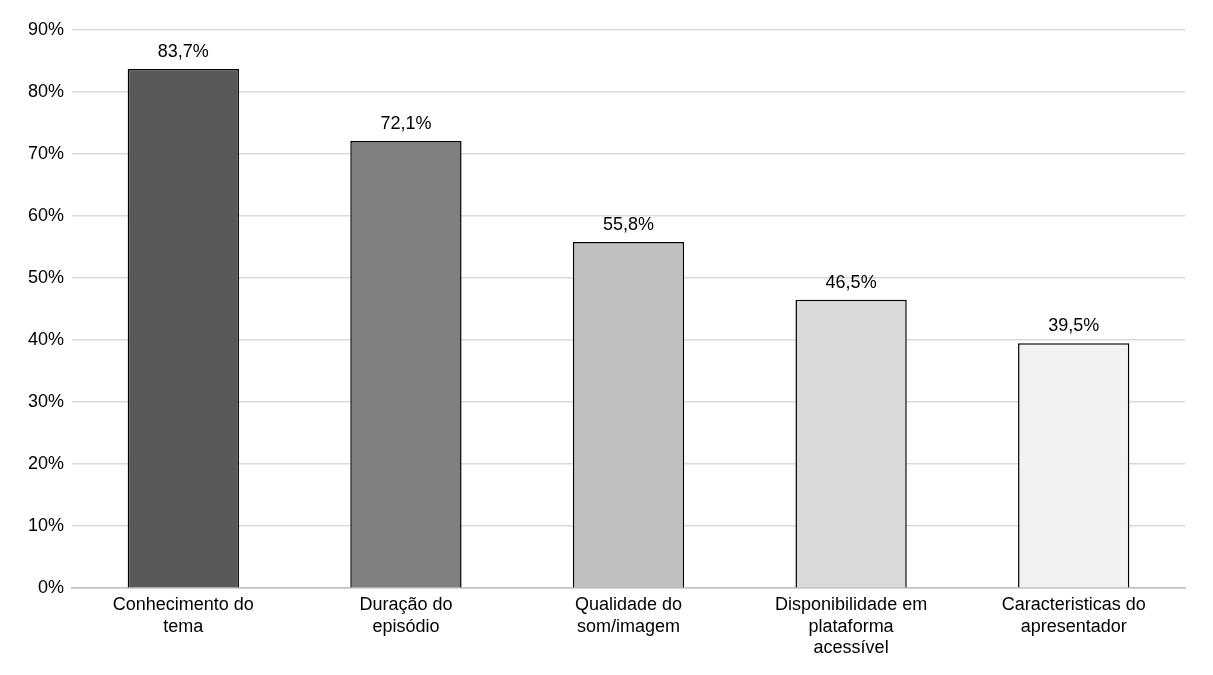 Image resolution: width=1213 pixels, height=675 pixels. Describe the element at coordinates (46, 277) in the screenshot. I see `y-tick-label: 50%` at that location.